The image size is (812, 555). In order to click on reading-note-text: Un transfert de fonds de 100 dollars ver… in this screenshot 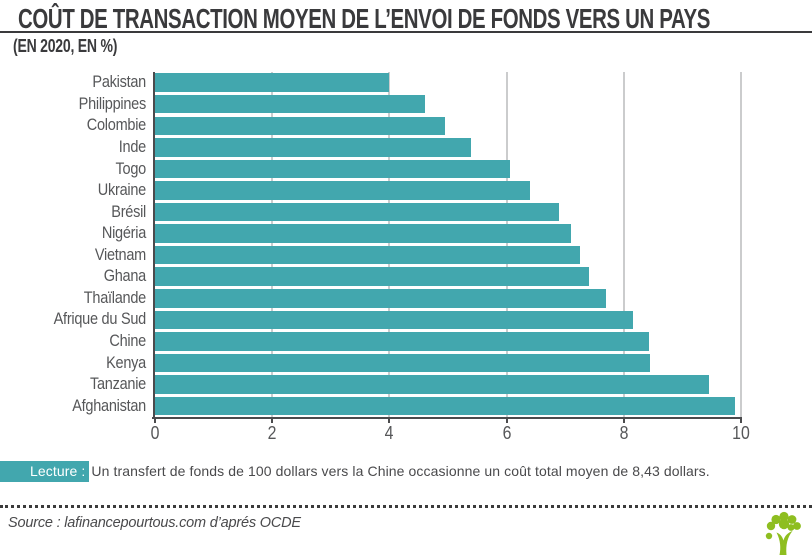, I will do `click(400, 471)`.